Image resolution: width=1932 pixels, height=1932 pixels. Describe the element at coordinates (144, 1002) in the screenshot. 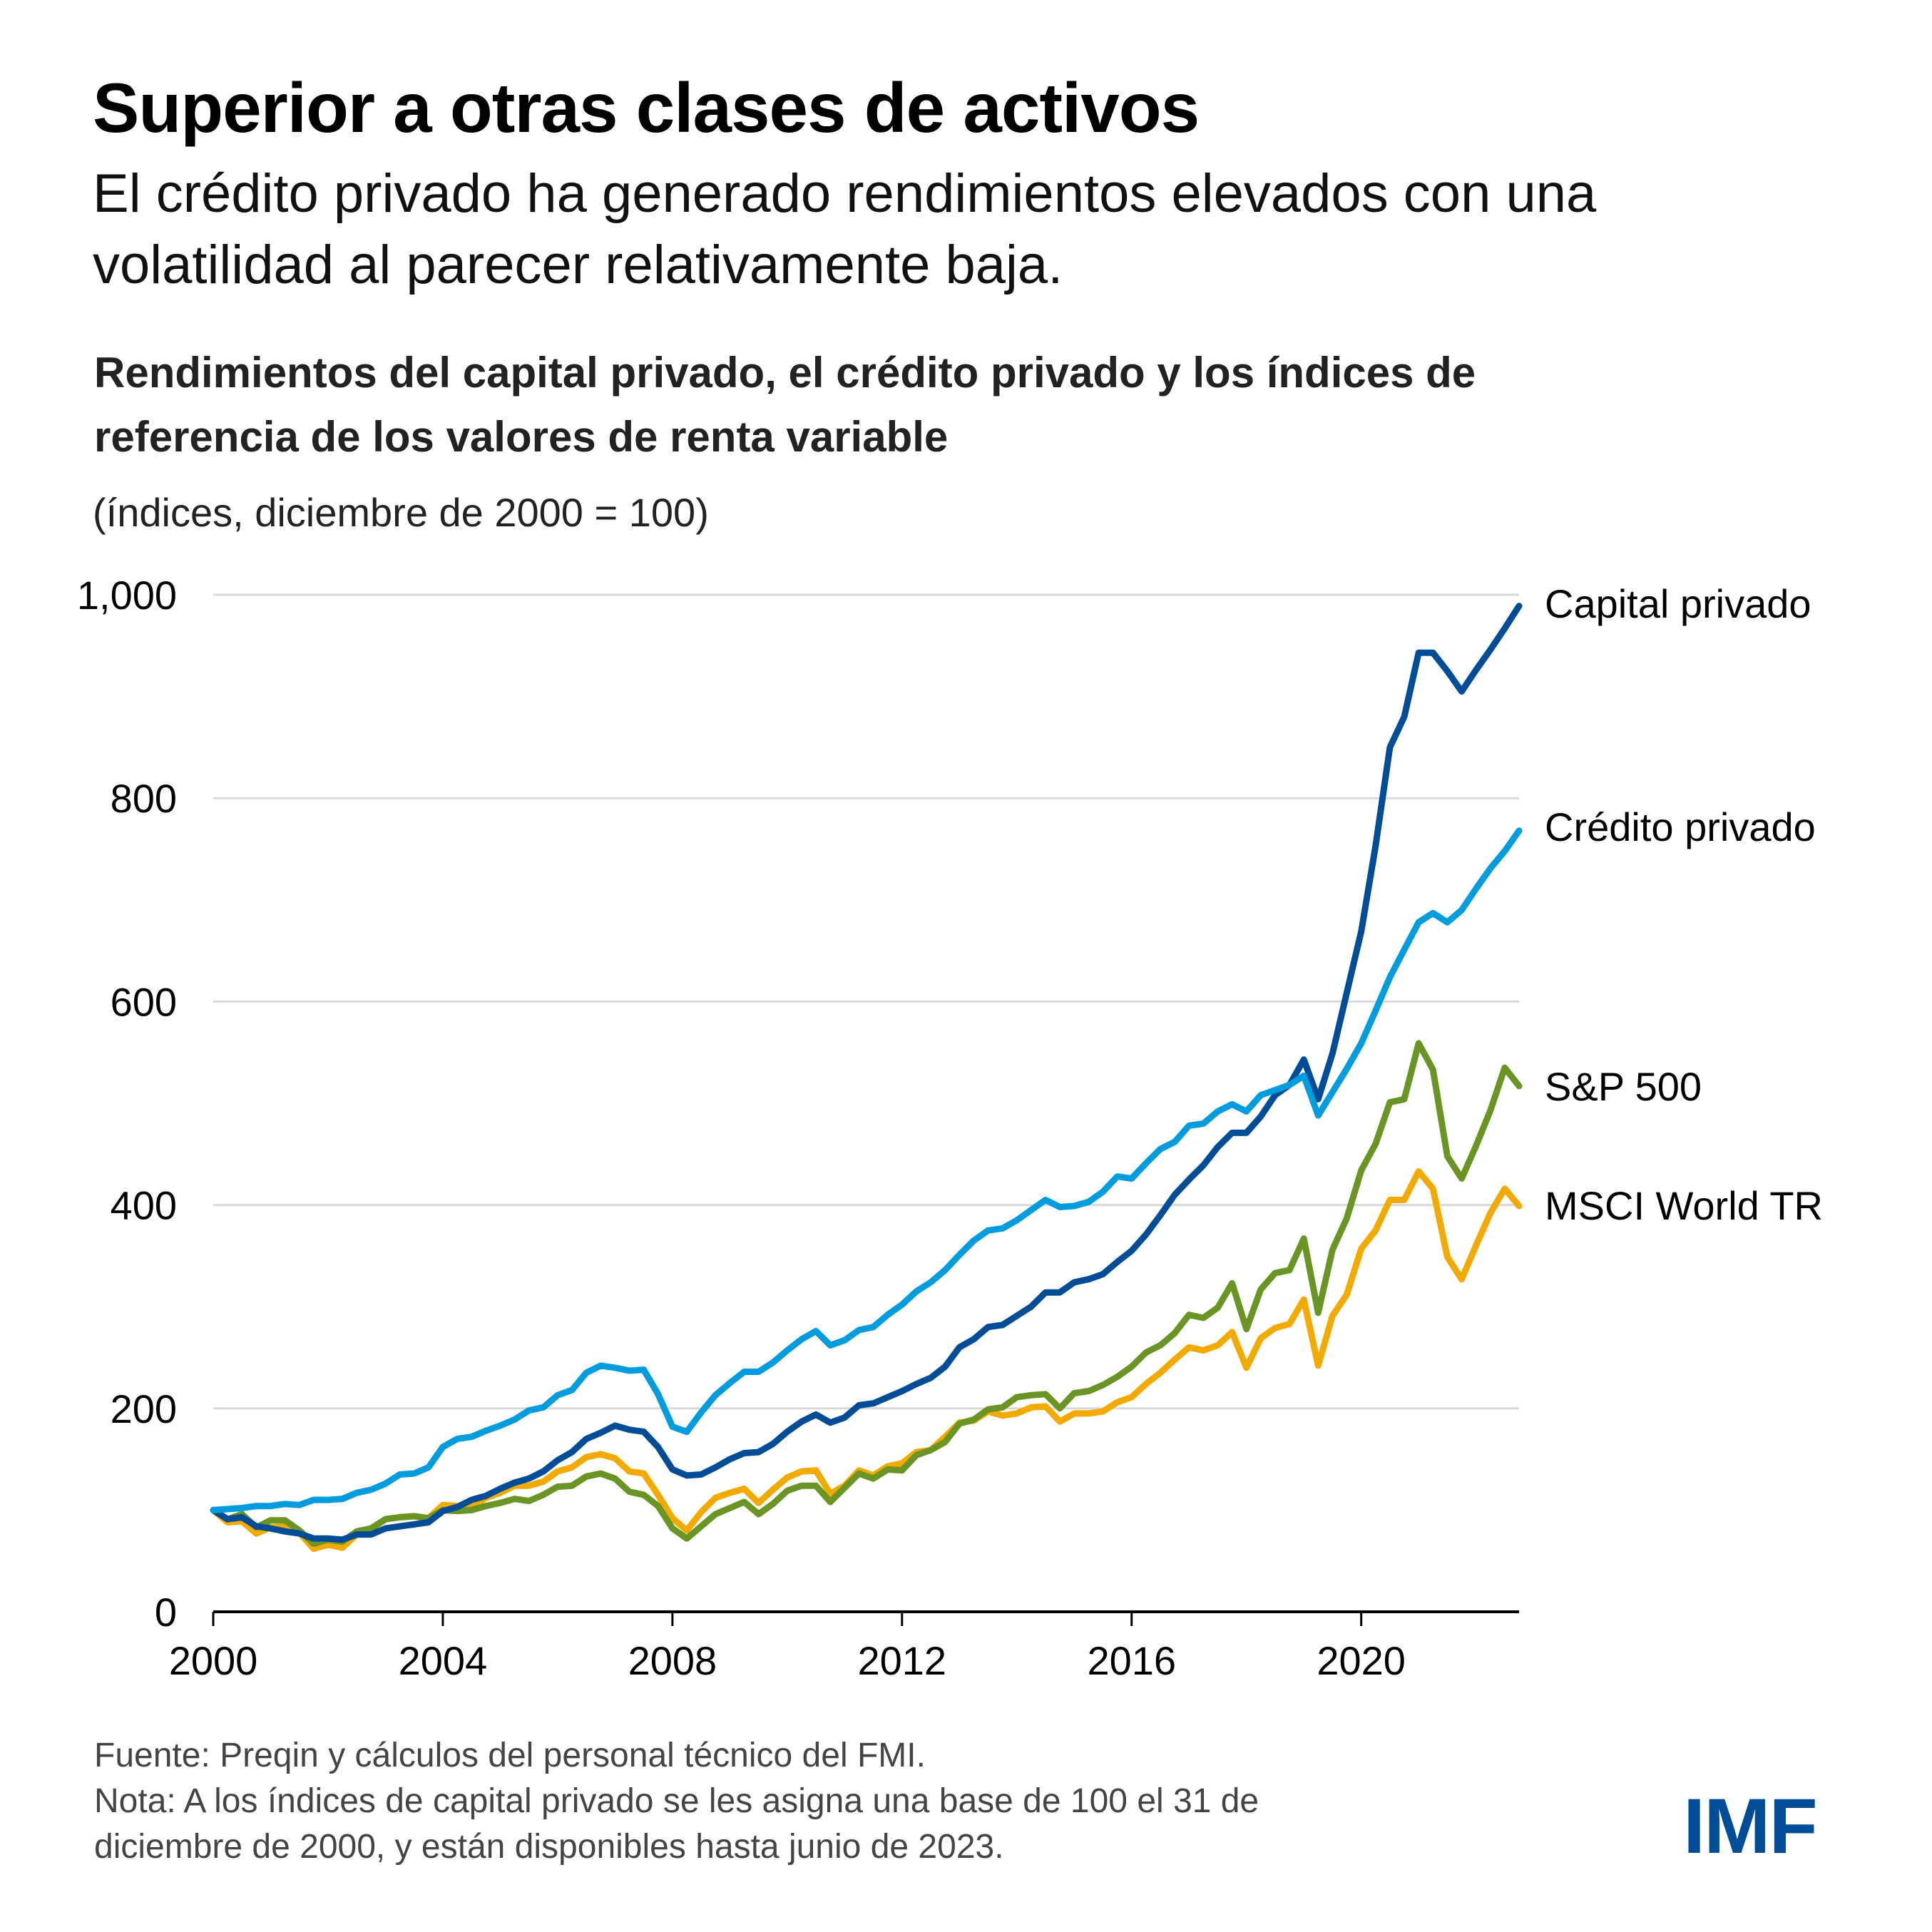

I see `y-tick-label: 600` at that location.